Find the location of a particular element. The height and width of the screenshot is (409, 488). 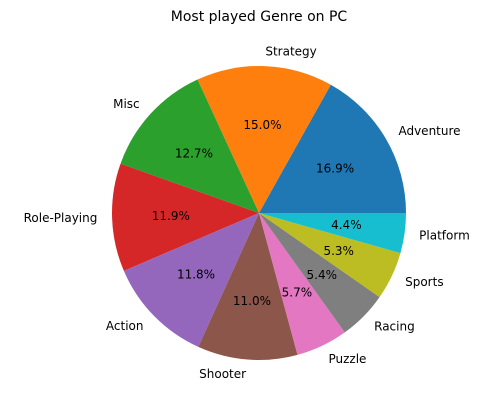

pie-slice-racing is located at coordinates (319, 273).